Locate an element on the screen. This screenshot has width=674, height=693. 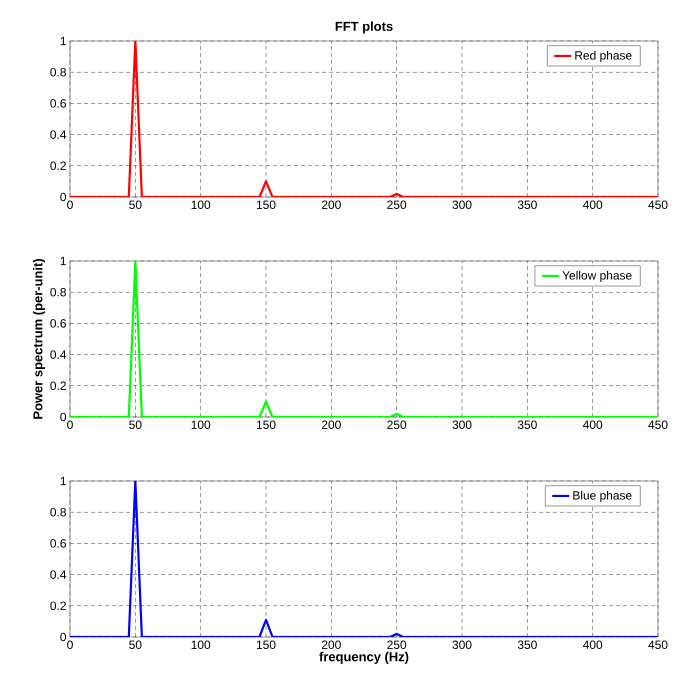
legend-label: Red phase is located at coordinates (603, 56).